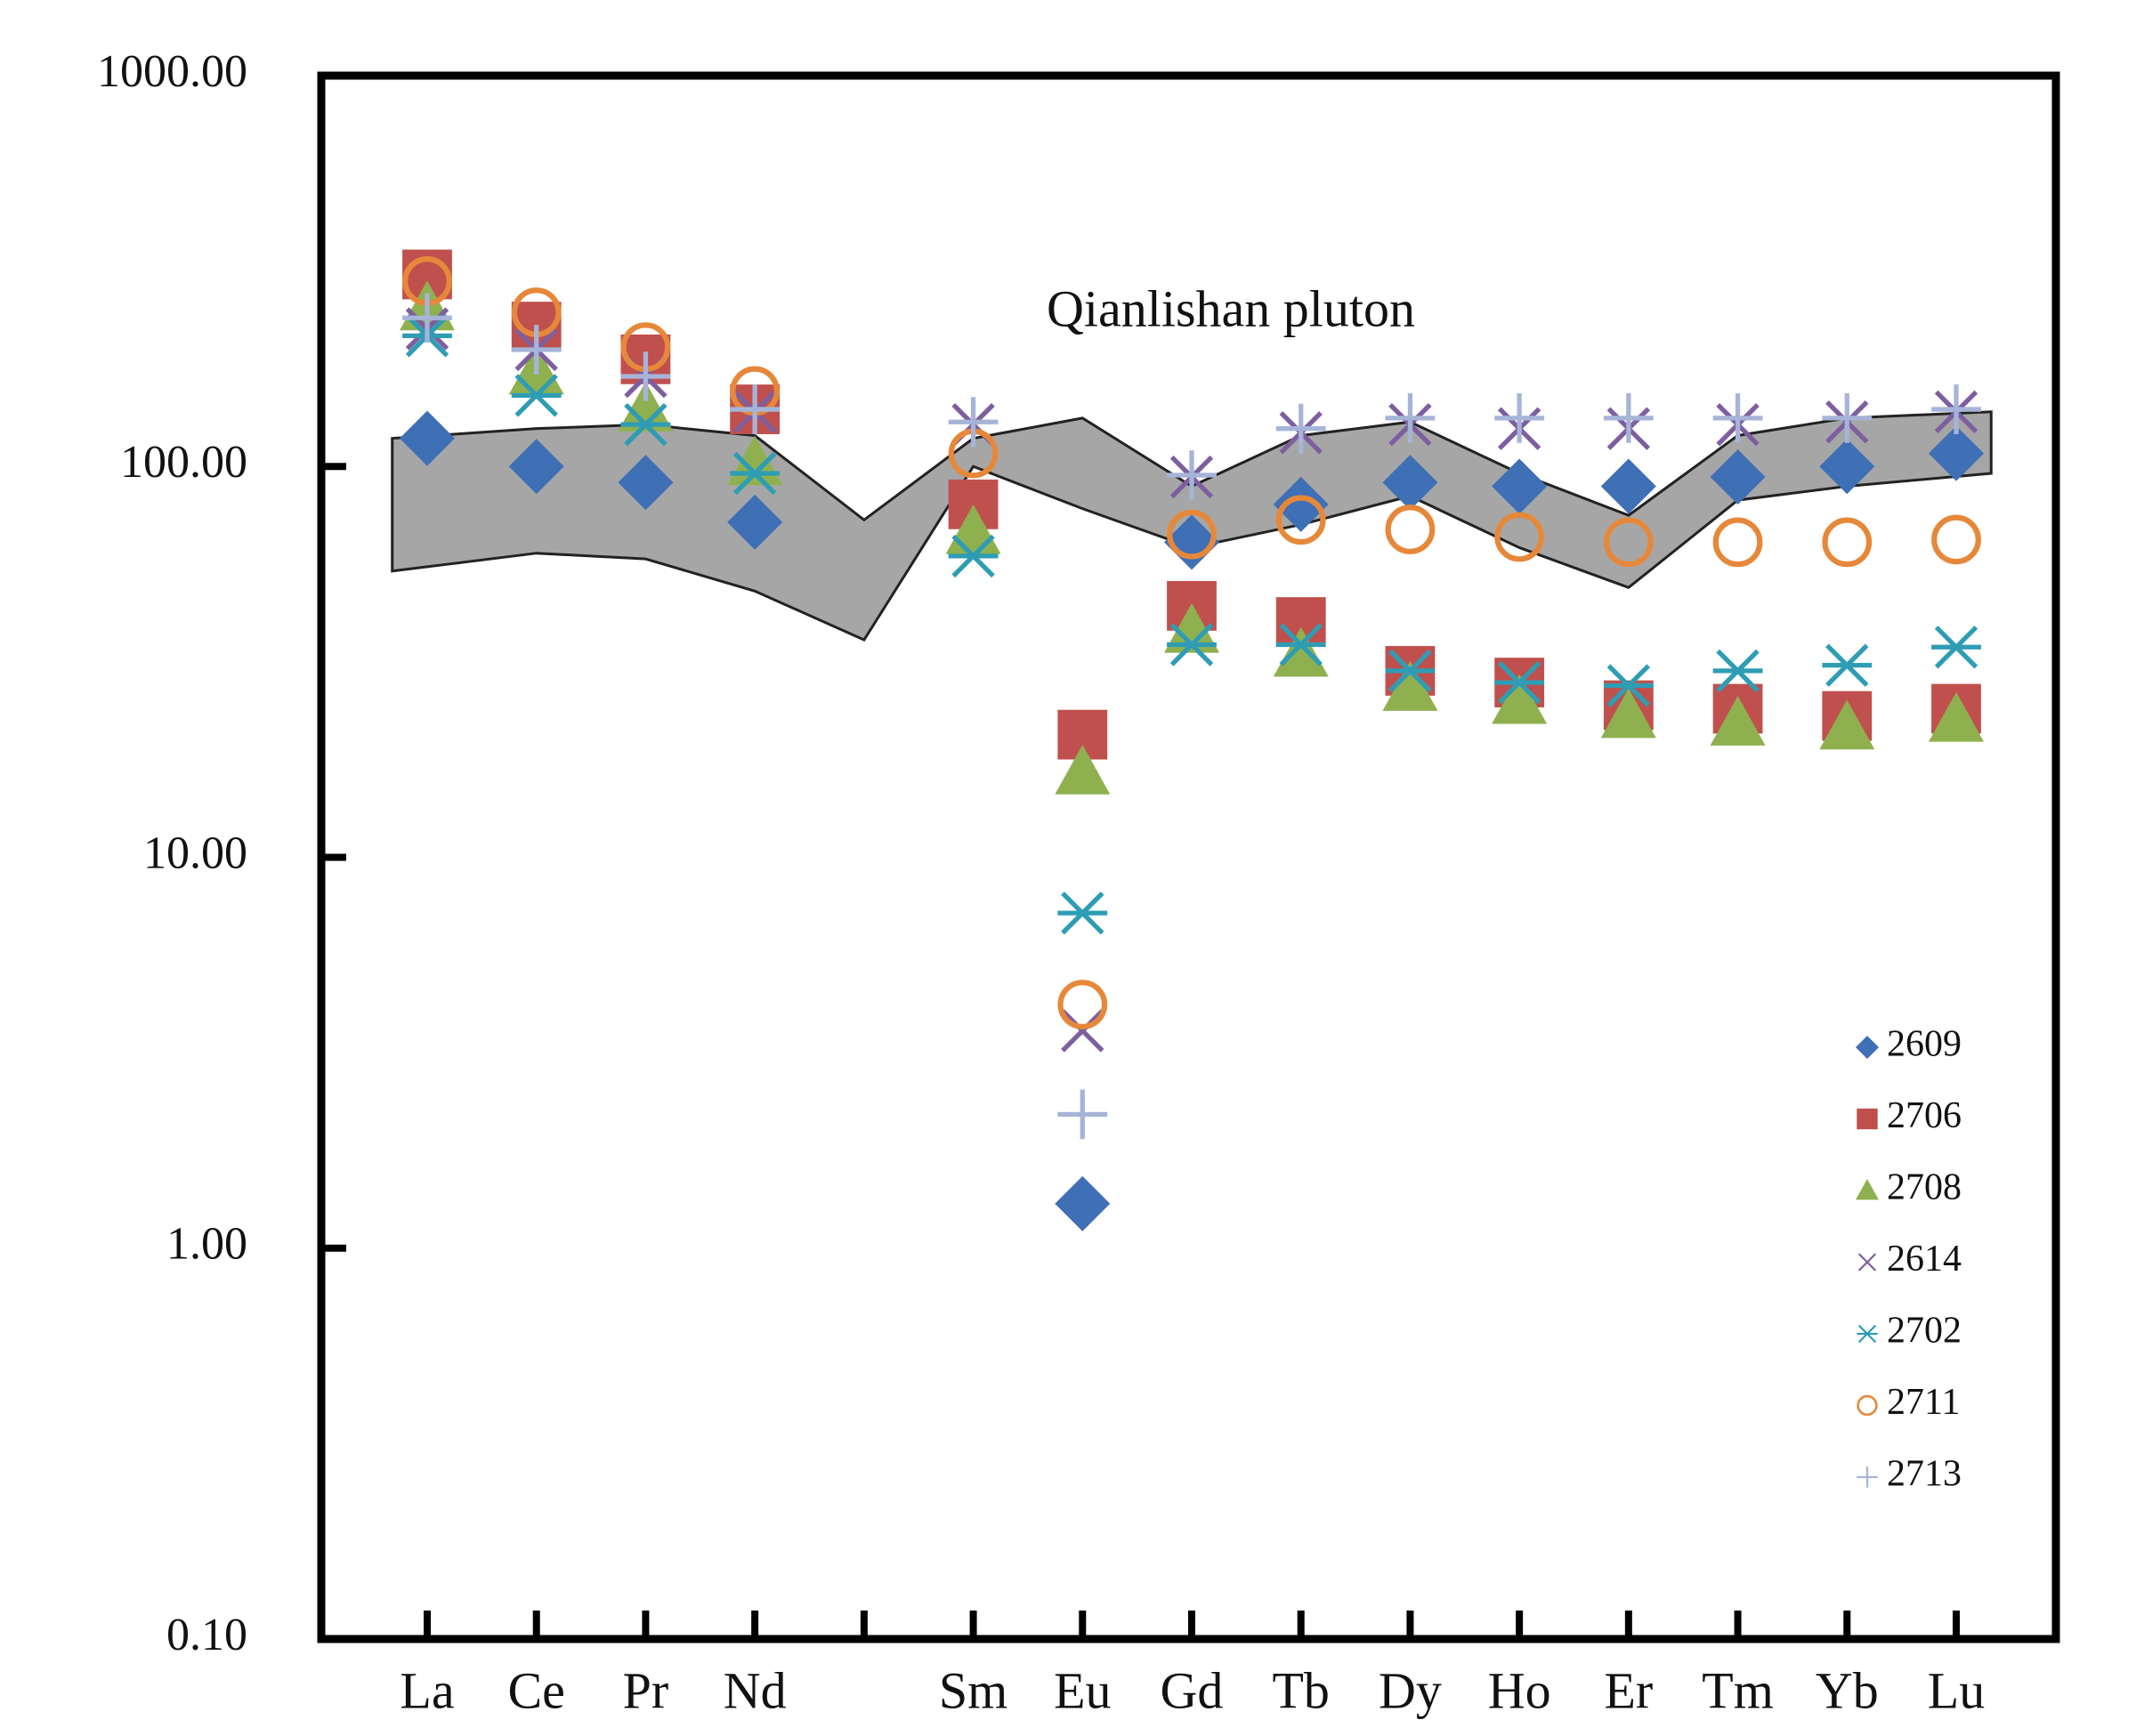 This screenshot has width=2136, height=1736. I want to click on legend-item: 2614, so click(1910, 1259).